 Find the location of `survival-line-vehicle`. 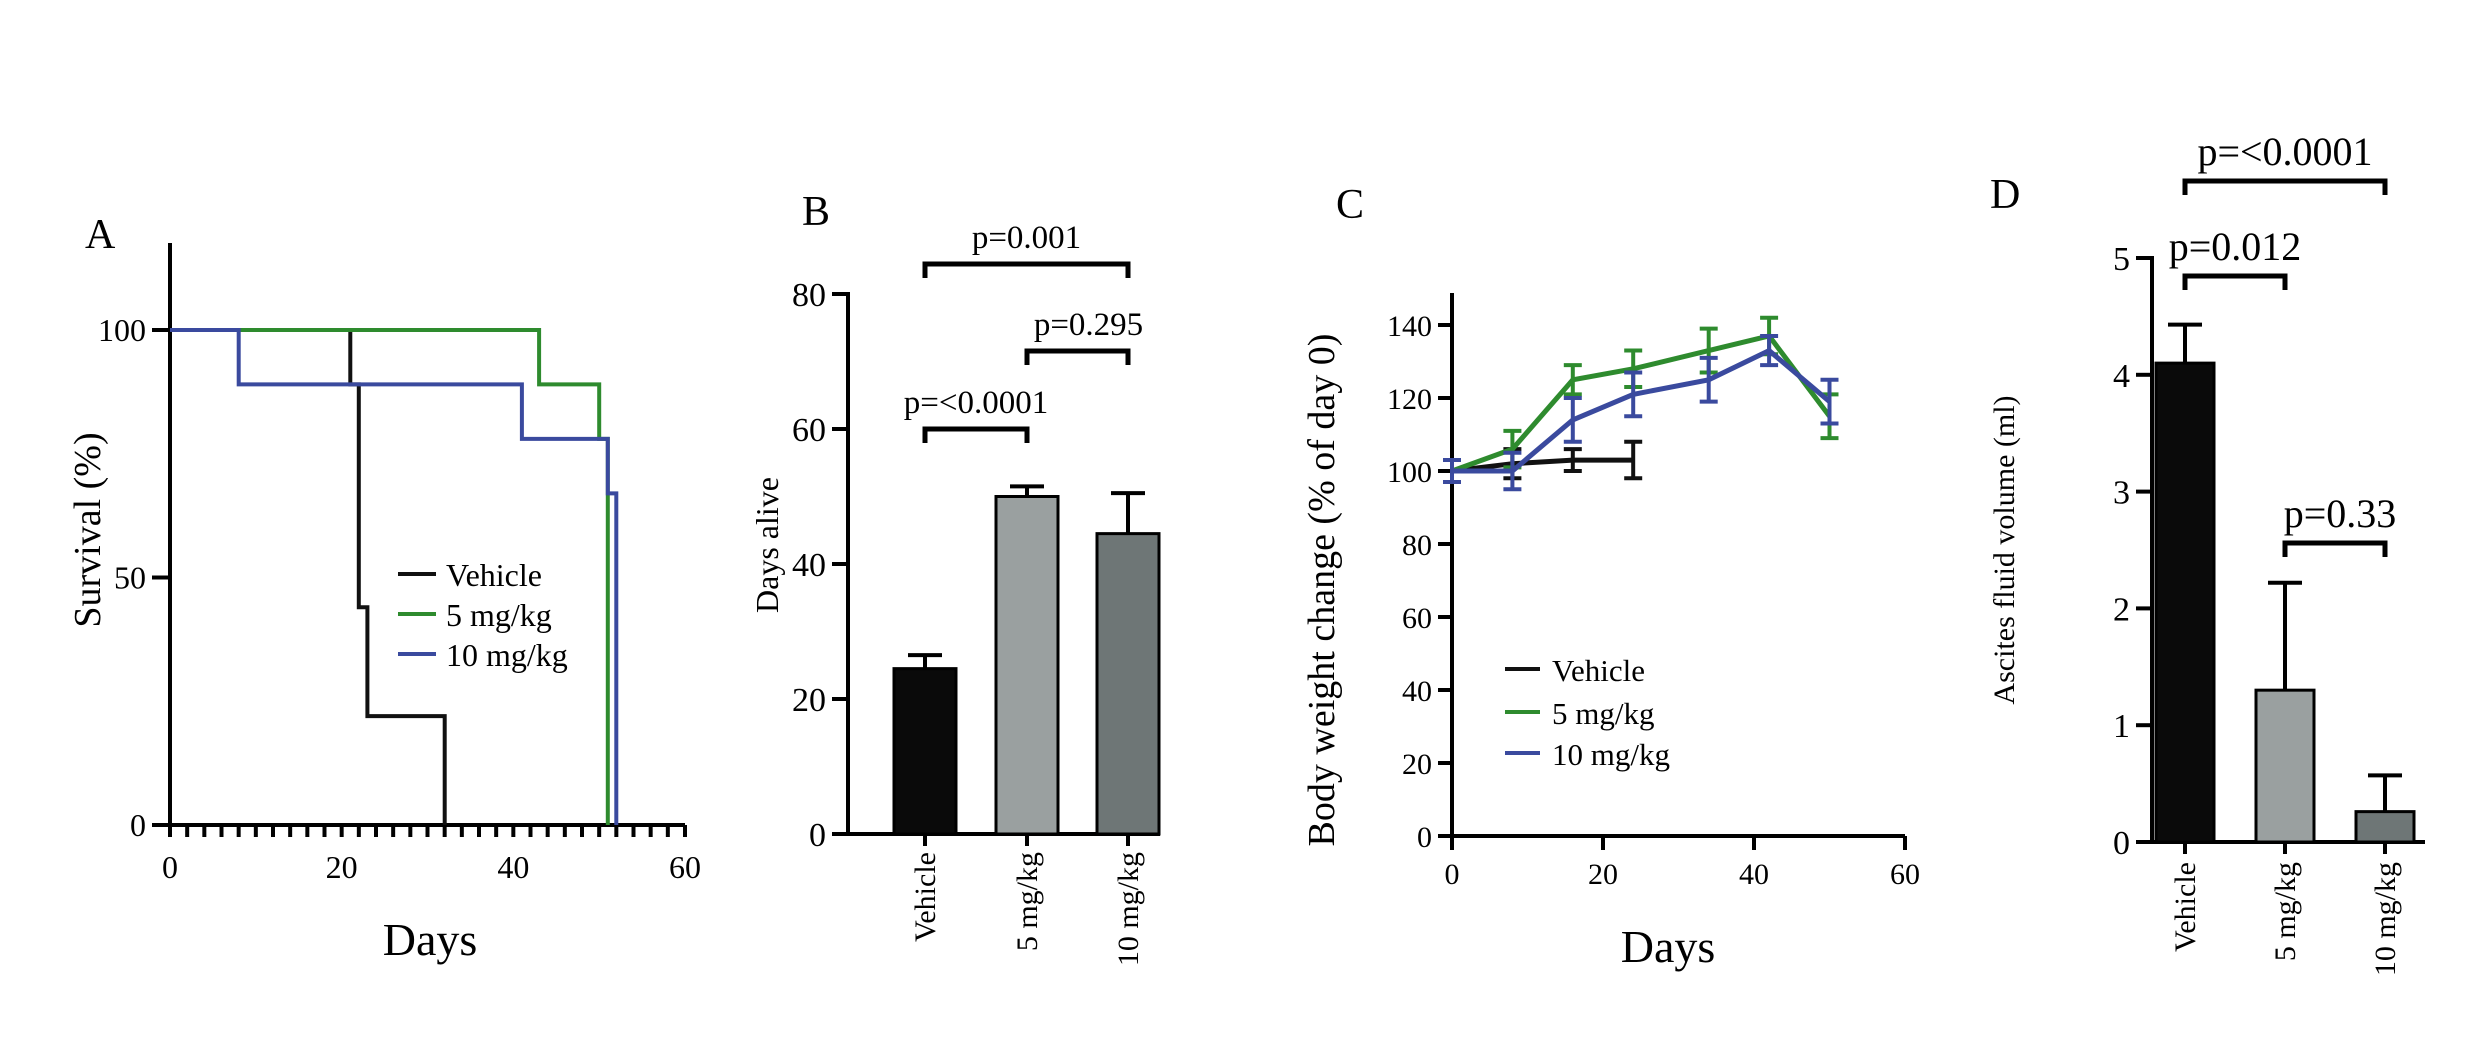

survival-line-vehicle is located at coordinates (308, 576).